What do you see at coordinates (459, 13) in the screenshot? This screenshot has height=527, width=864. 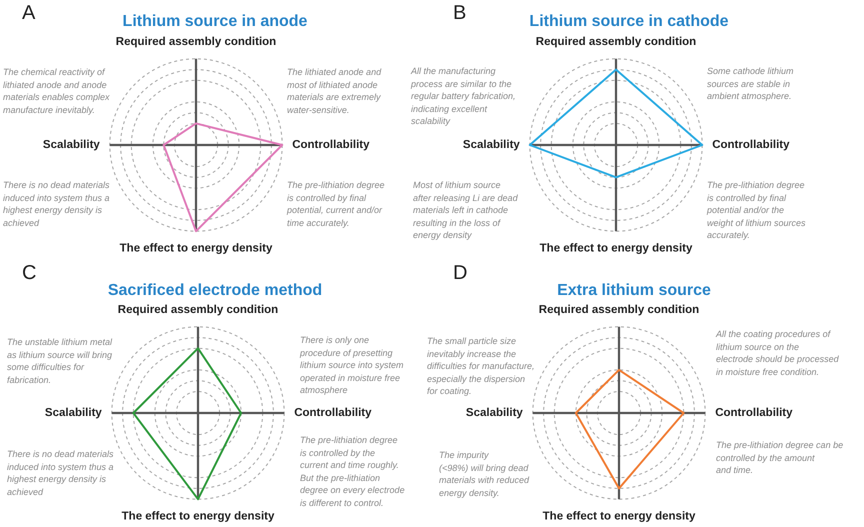 I see `text: B` at bounding box center [459, 13].